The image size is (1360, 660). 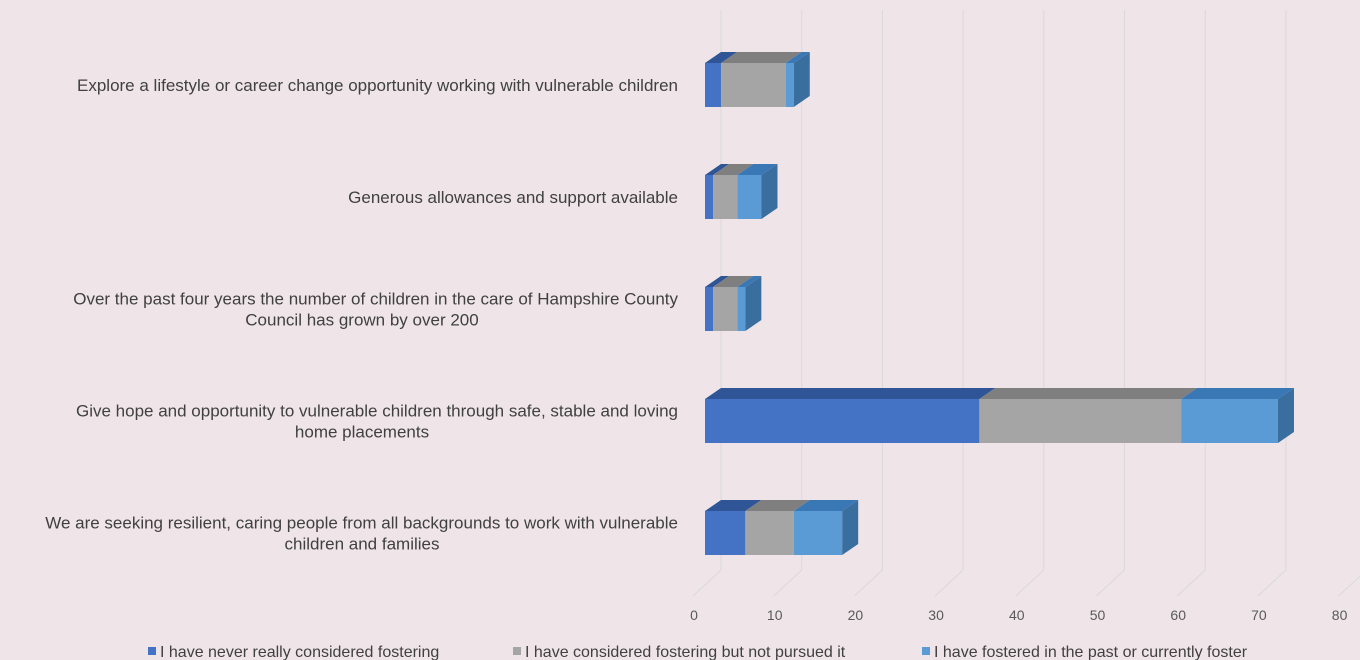 What do you see at coordinates (362, 432) in the screenshot?
I see `category-label: home placements` at bounding box center [362, 432].